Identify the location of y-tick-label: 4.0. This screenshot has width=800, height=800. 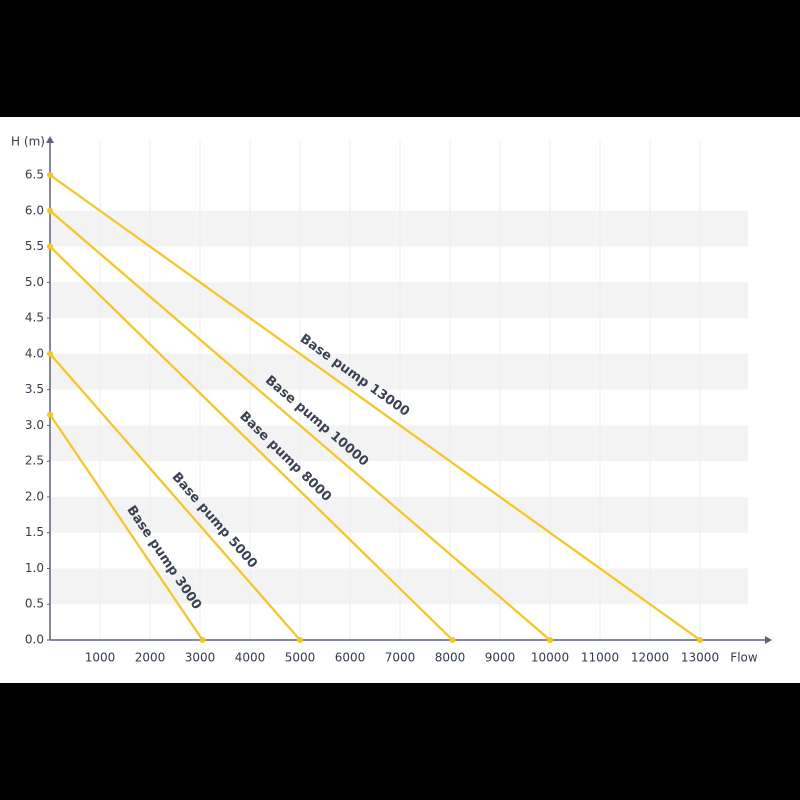
(34, 353).